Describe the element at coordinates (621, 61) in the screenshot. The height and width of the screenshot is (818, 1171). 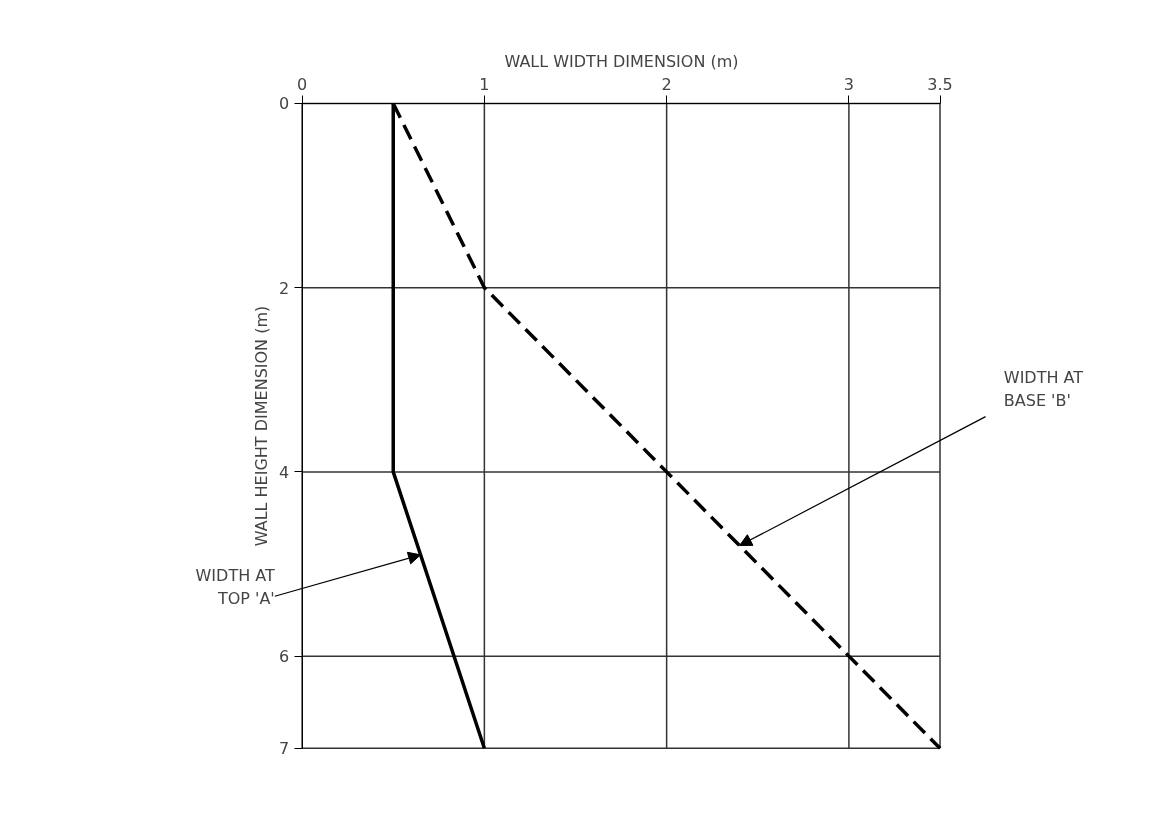
I see `x-axis-title: WALL WIDTH DIMENSION (m)` at that location.